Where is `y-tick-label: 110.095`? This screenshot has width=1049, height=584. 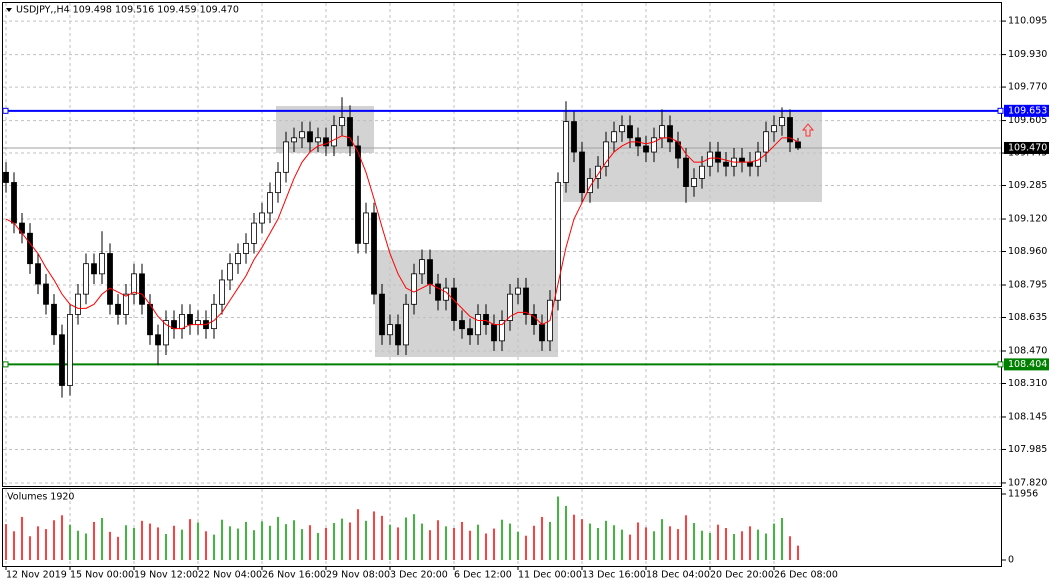 y-tick-label: 110.095 is located at coordinates (1027, 21).